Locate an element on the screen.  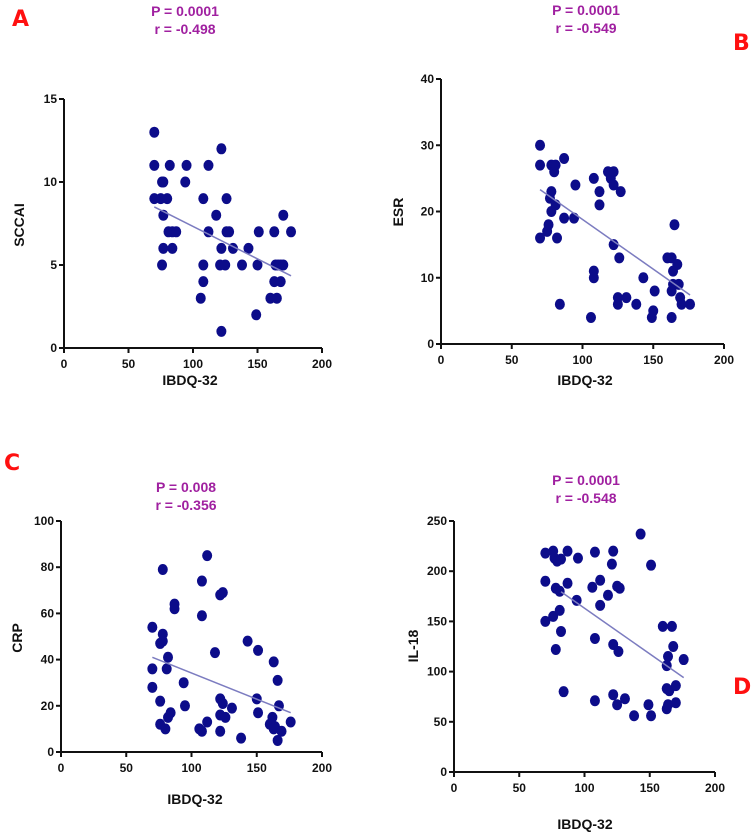
y-tick-label: 80 is located at coordinates (48, 567).